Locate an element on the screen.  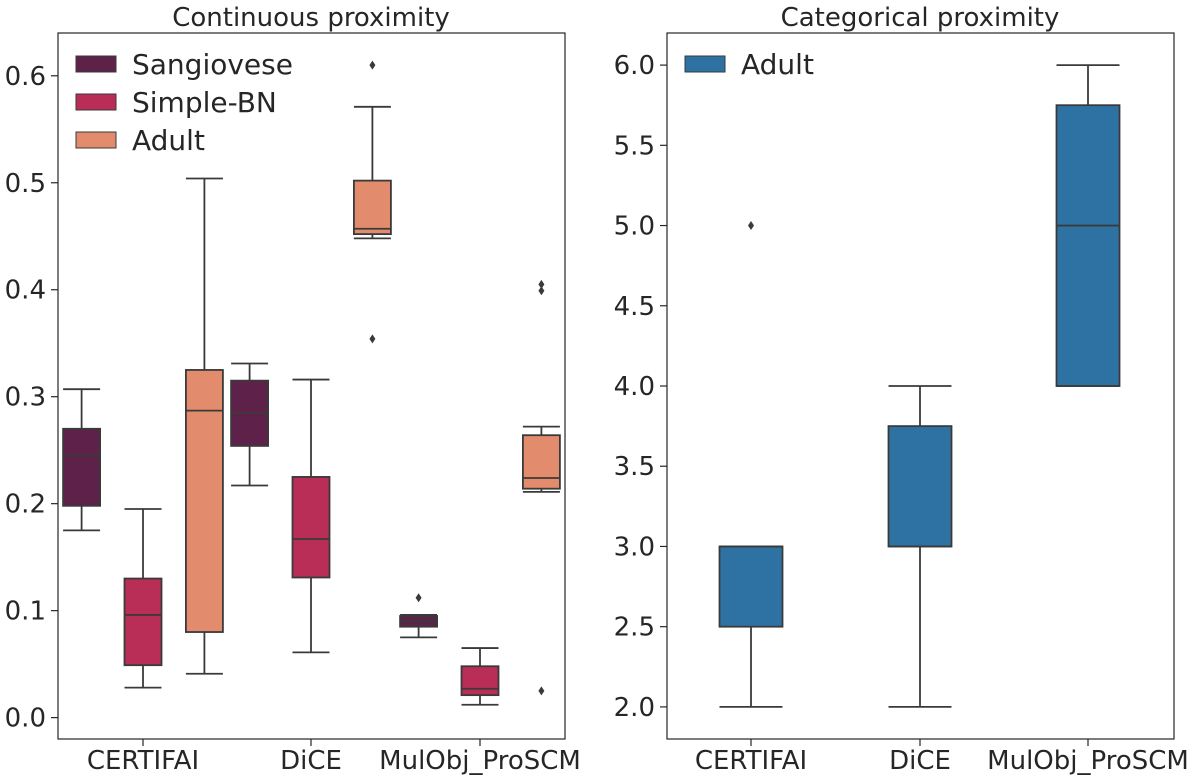
y-tick-label: 4.5 is located at coordinates (634, 307).